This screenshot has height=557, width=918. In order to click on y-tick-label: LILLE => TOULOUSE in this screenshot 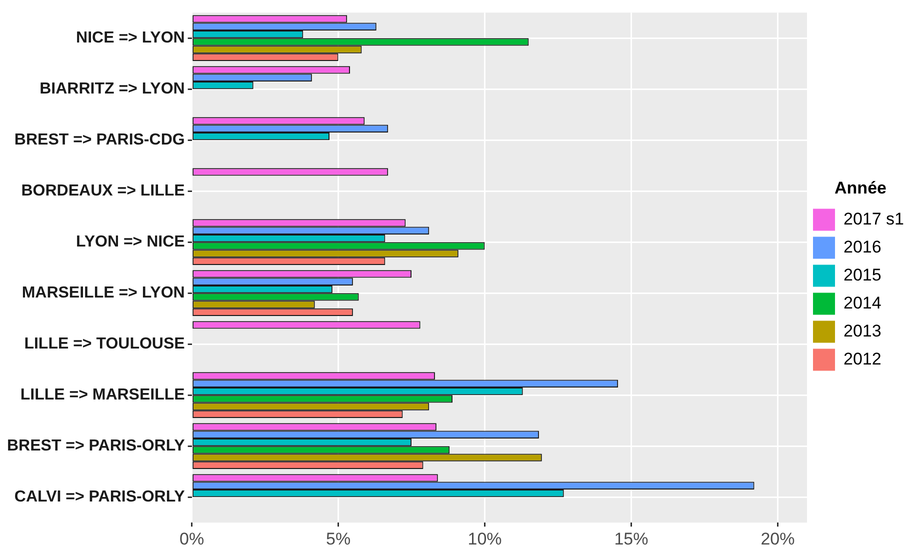, I will do `click(105, 344)`.